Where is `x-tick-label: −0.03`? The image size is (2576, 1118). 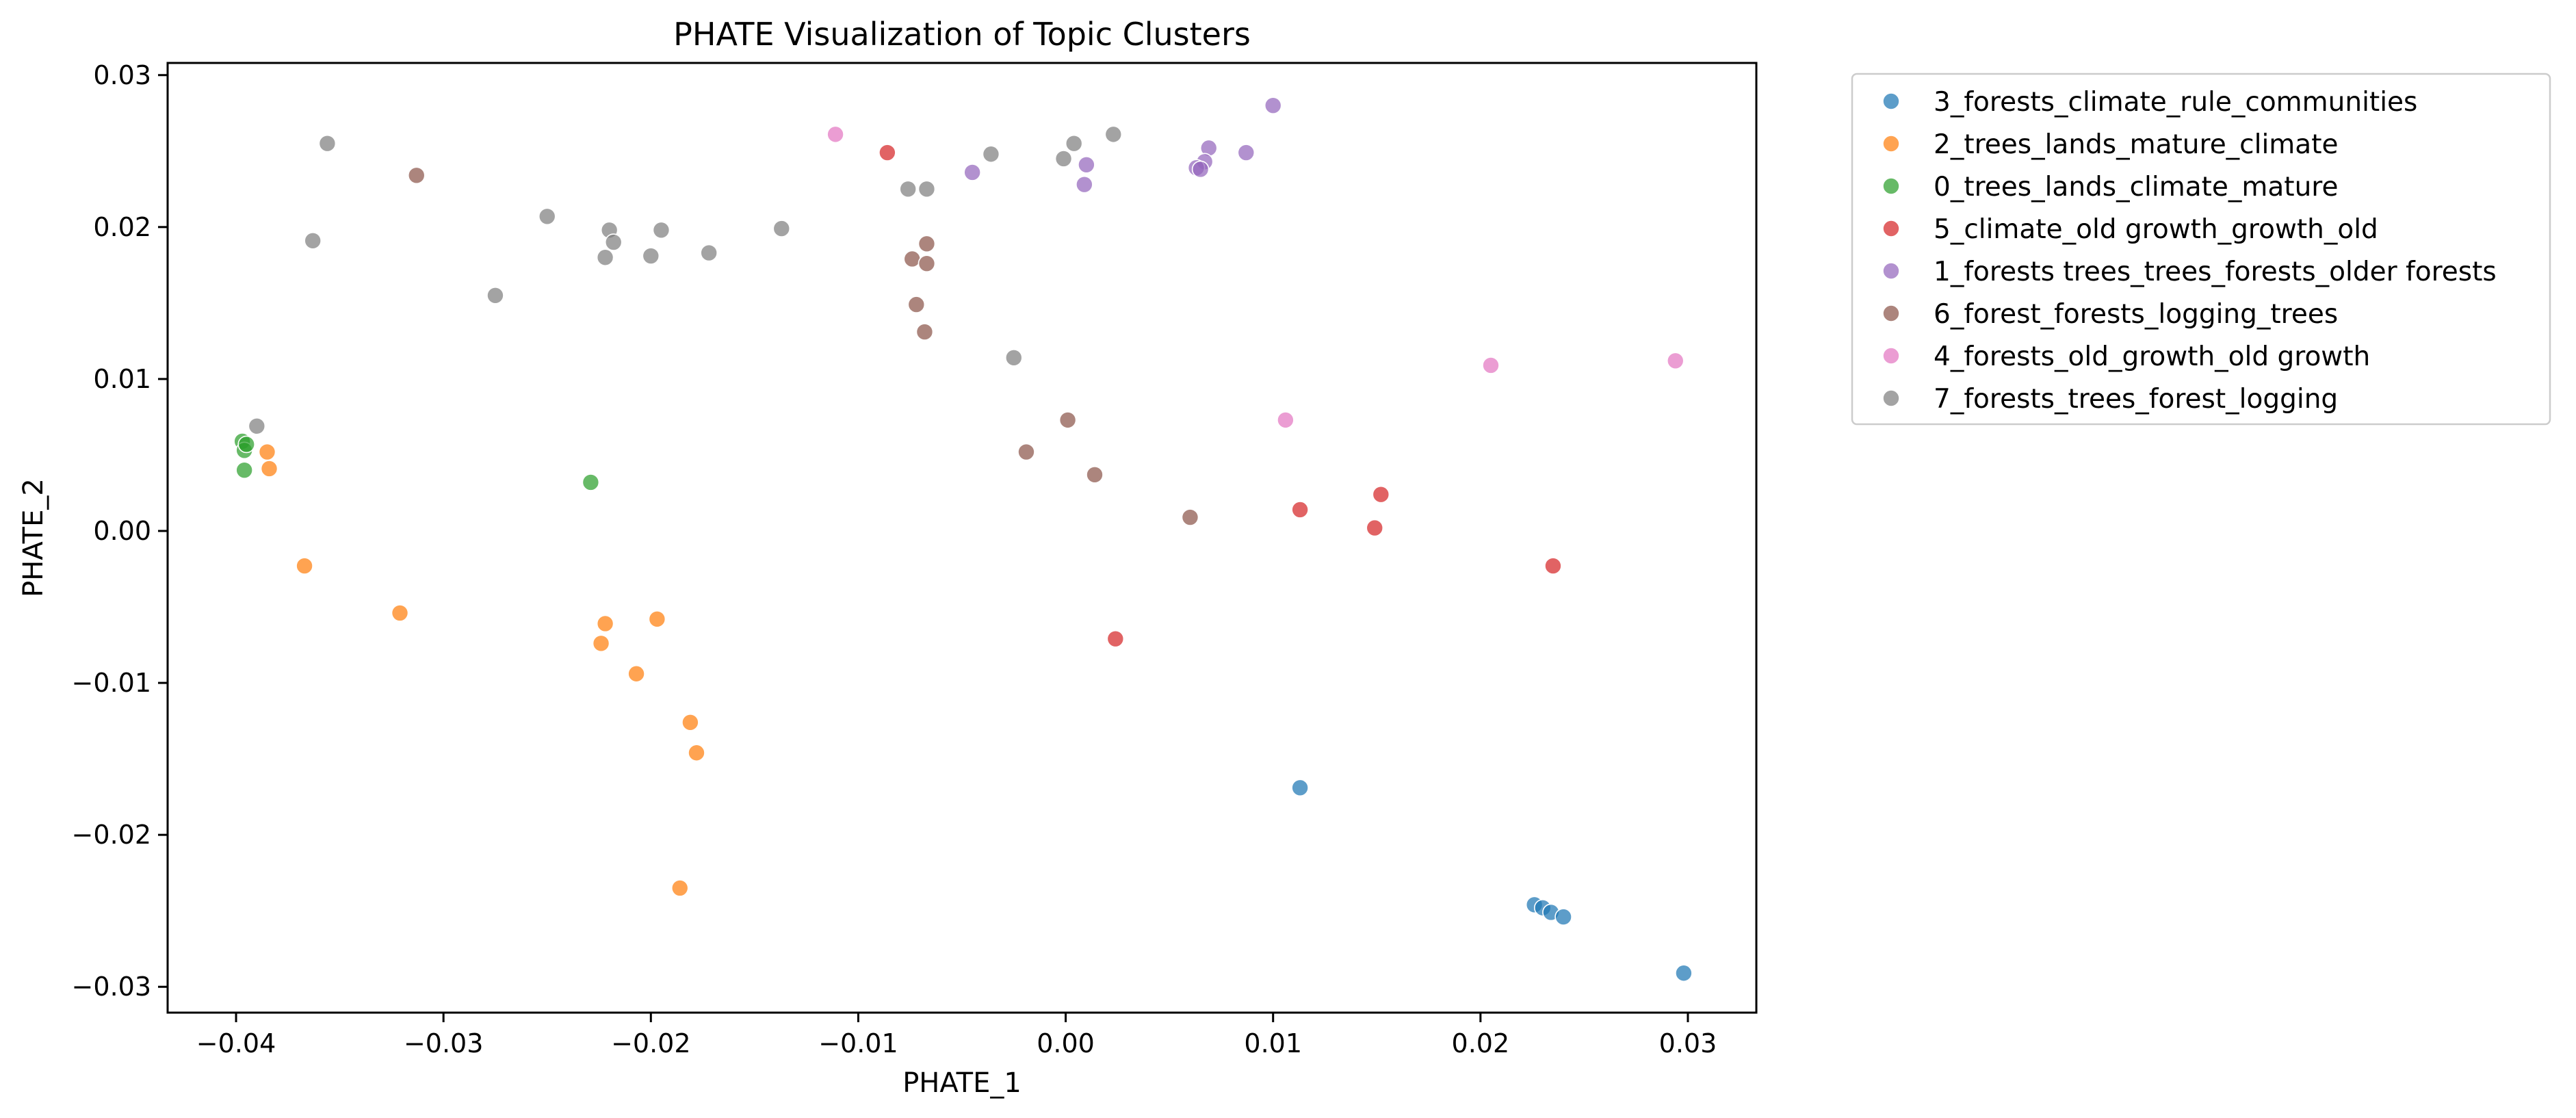 x-tick-label: −0.03 is located at coordinates (444, 1043).